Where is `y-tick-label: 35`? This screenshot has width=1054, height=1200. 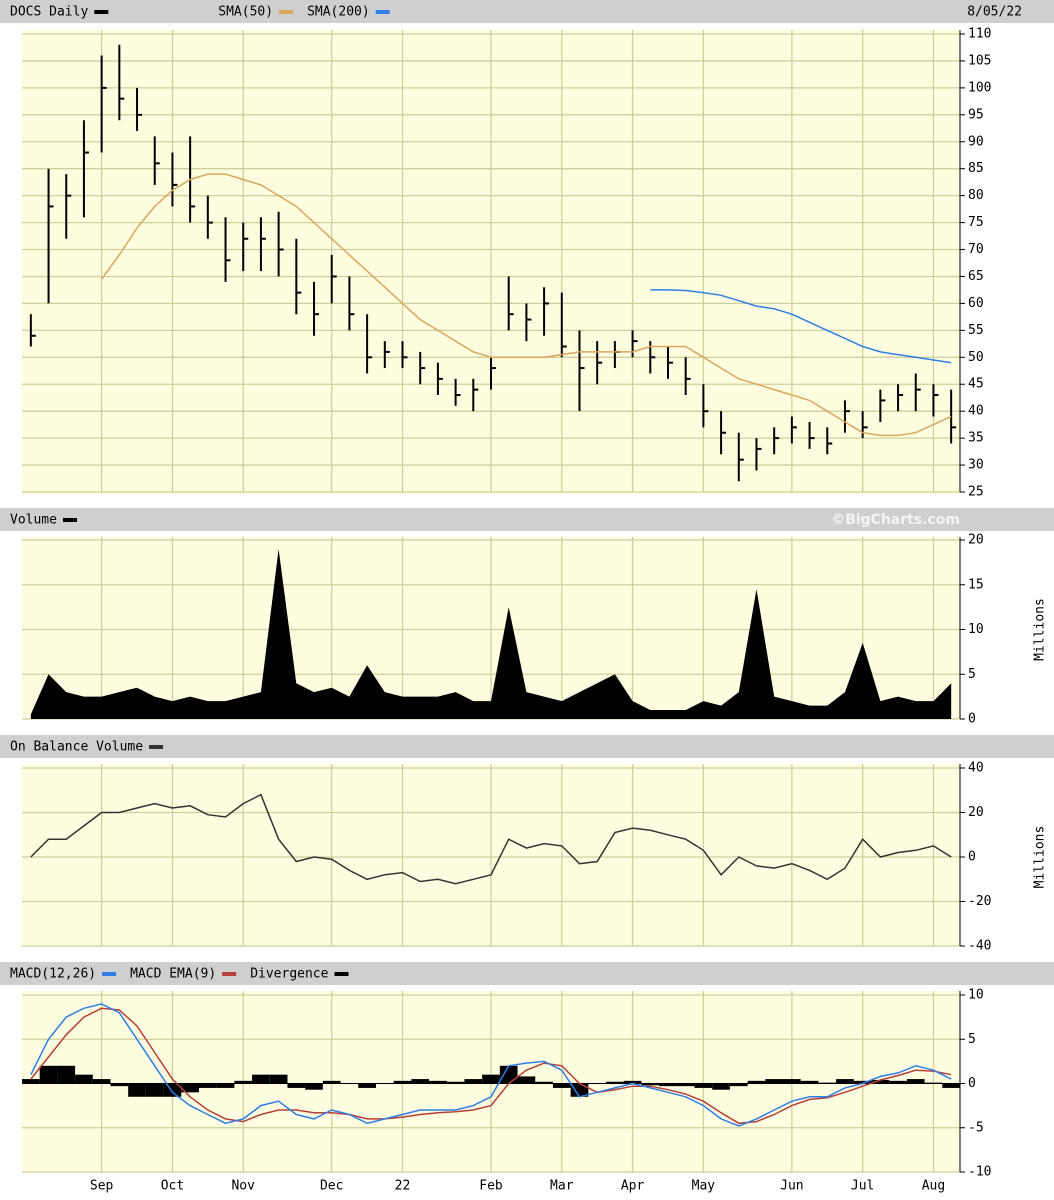
y-tick-label: 35 is located at coordinates (976, 438).